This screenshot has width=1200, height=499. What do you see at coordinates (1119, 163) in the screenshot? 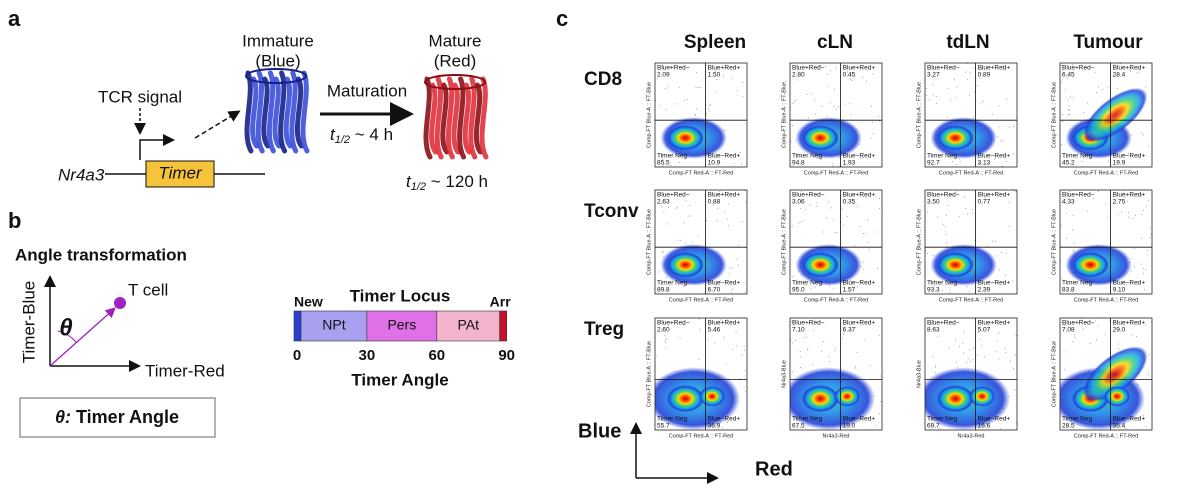
I see `quadrant-value: 19.9` at bounding box center [1119, 163].